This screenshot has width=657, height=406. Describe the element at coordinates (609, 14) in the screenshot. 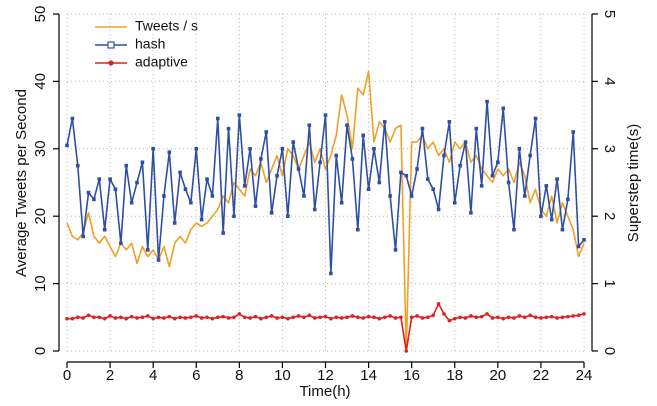

I see `y2-tick-label: 5` at that location.